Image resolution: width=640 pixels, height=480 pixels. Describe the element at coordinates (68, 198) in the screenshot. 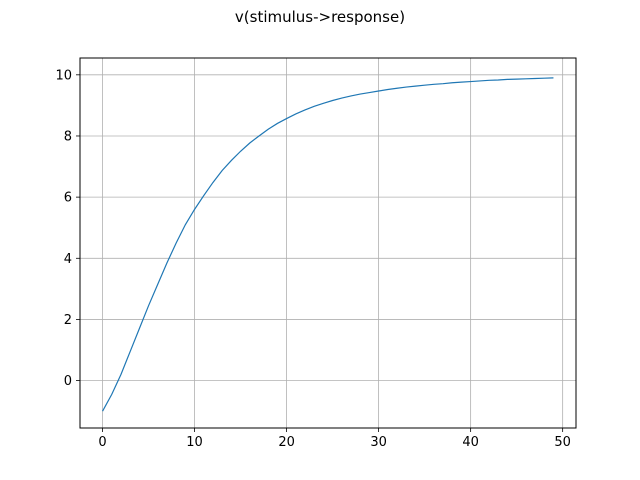

I see `y-tick-label: 6` at that location.